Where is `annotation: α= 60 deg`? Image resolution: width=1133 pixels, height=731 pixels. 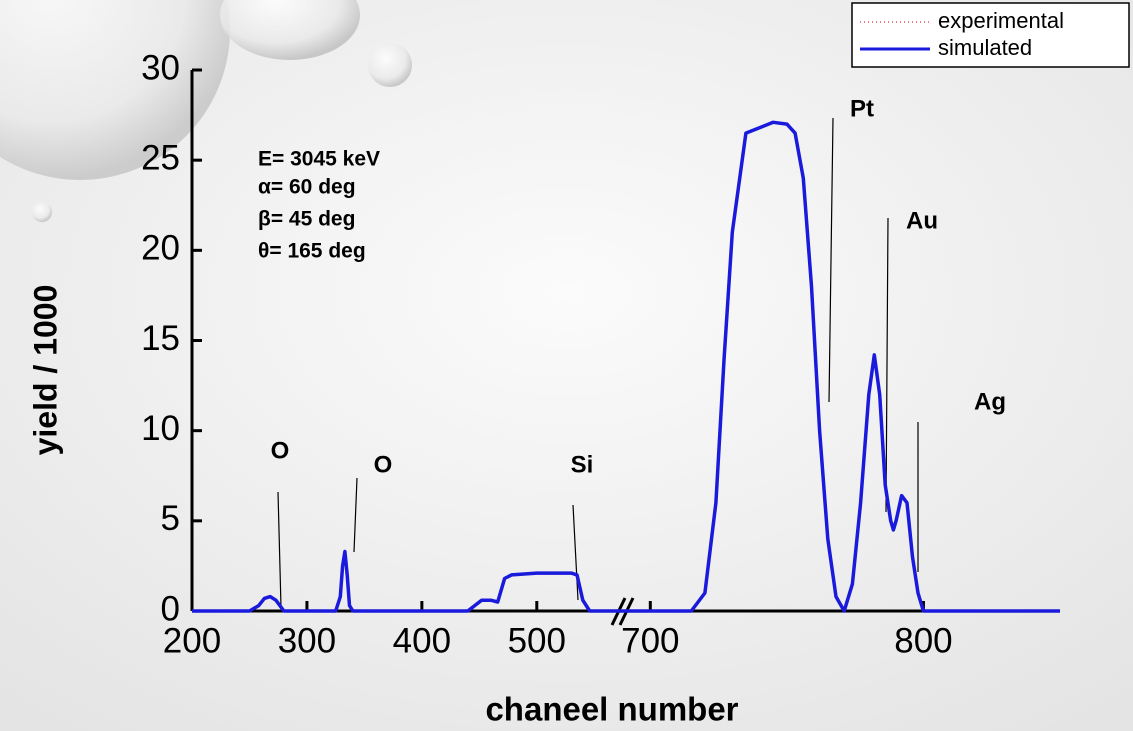
annotation: α= 60 deg is located at coordinates (307, 187).